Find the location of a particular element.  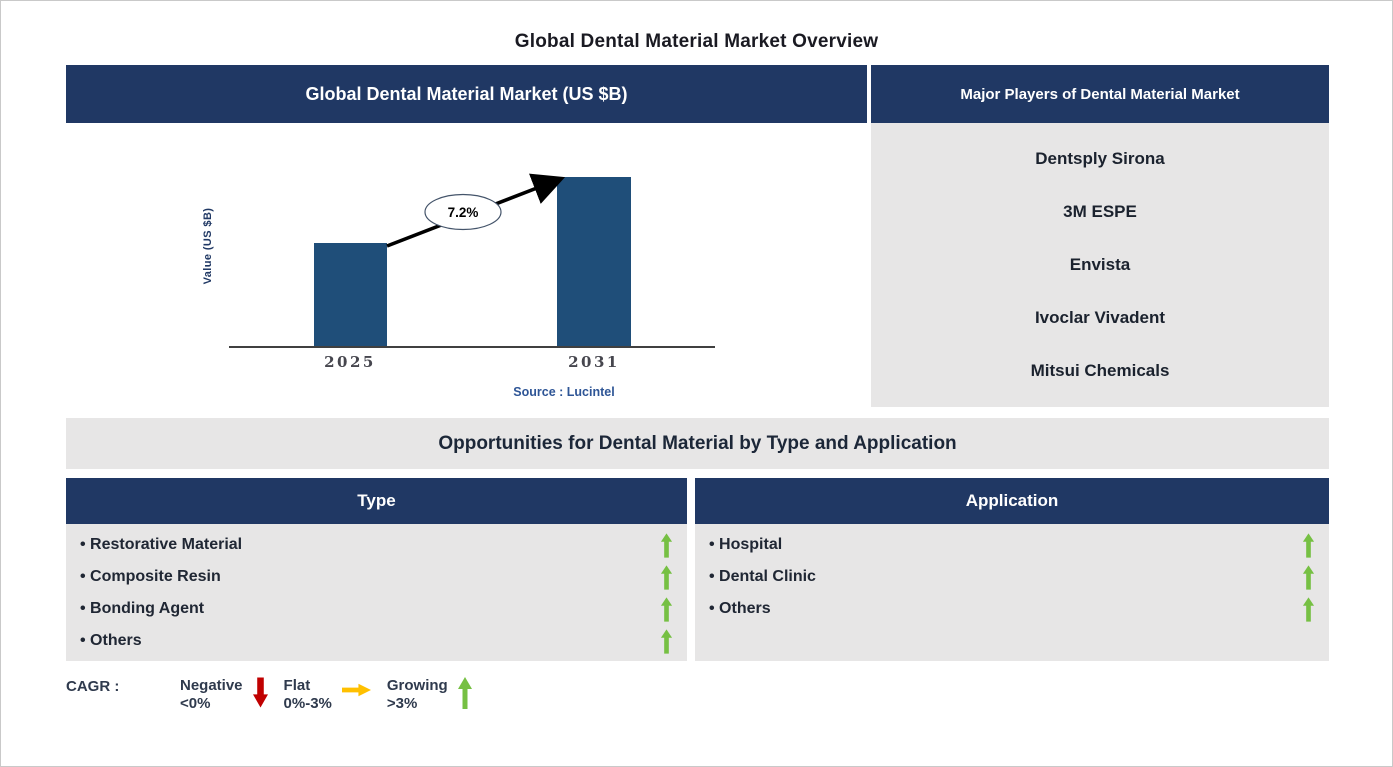

cagr-growth-arrow is located at coordinates (476, 210).